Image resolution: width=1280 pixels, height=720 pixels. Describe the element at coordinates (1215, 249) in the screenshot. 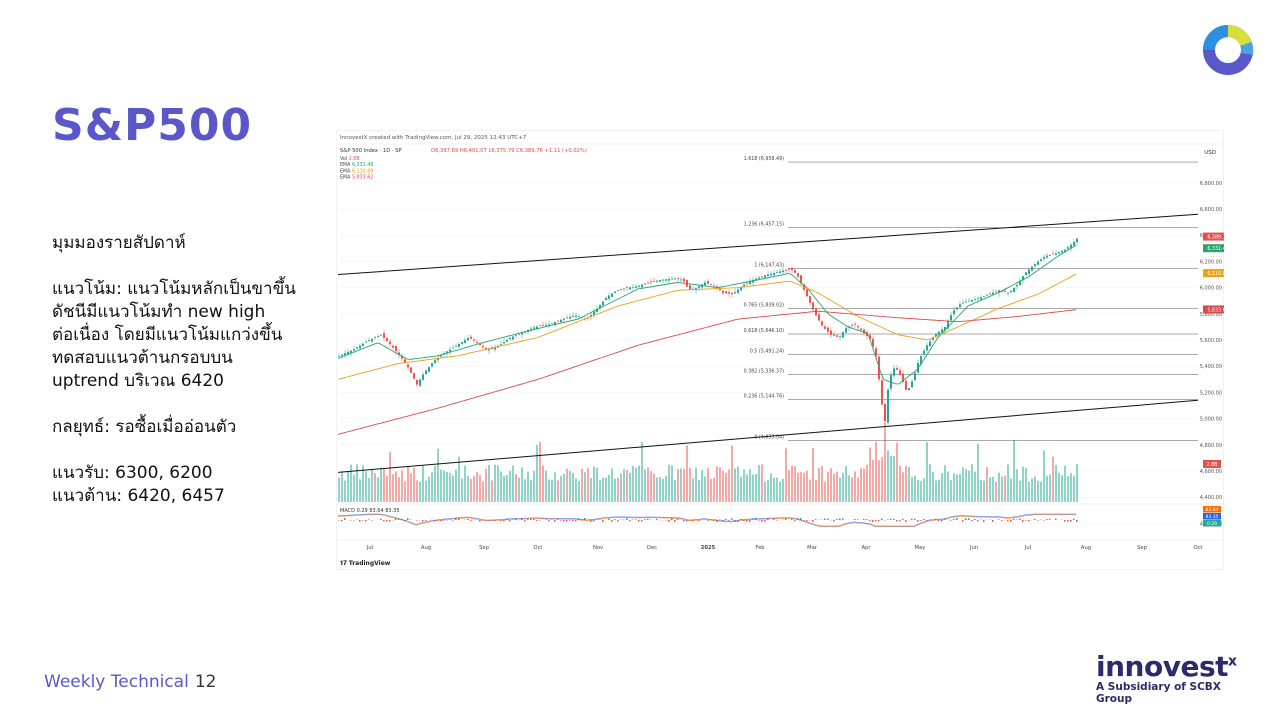

I see `price-tag-label: 6,331.48` at that location.